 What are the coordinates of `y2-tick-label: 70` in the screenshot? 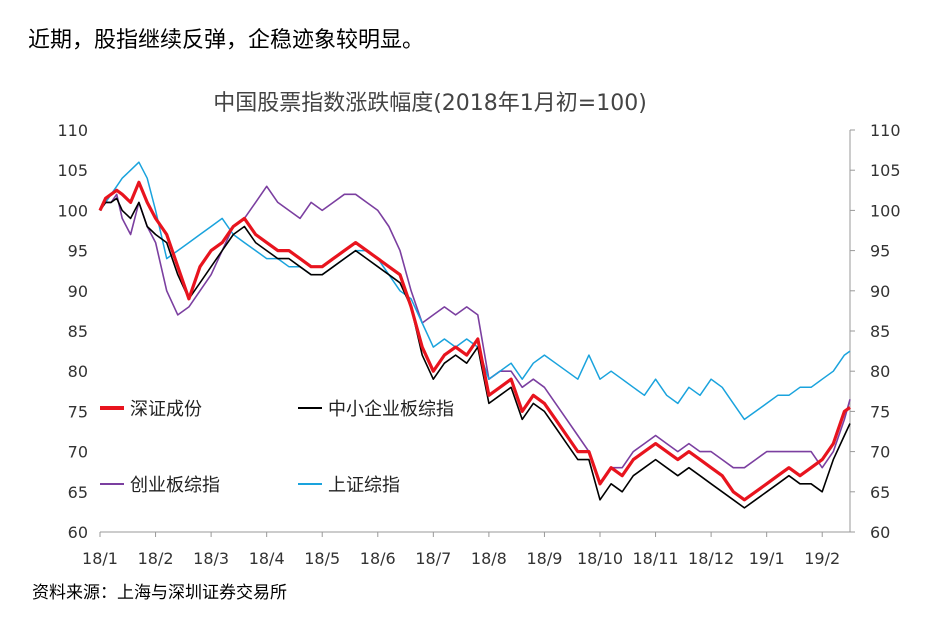 It's located at (880, 452).